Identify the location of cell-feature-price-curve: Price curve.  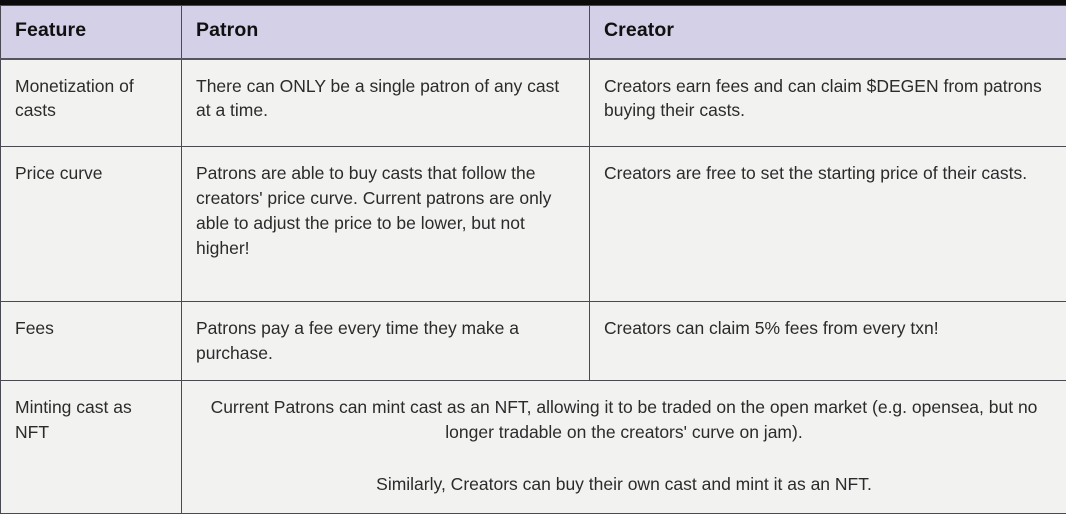
(91, 224).